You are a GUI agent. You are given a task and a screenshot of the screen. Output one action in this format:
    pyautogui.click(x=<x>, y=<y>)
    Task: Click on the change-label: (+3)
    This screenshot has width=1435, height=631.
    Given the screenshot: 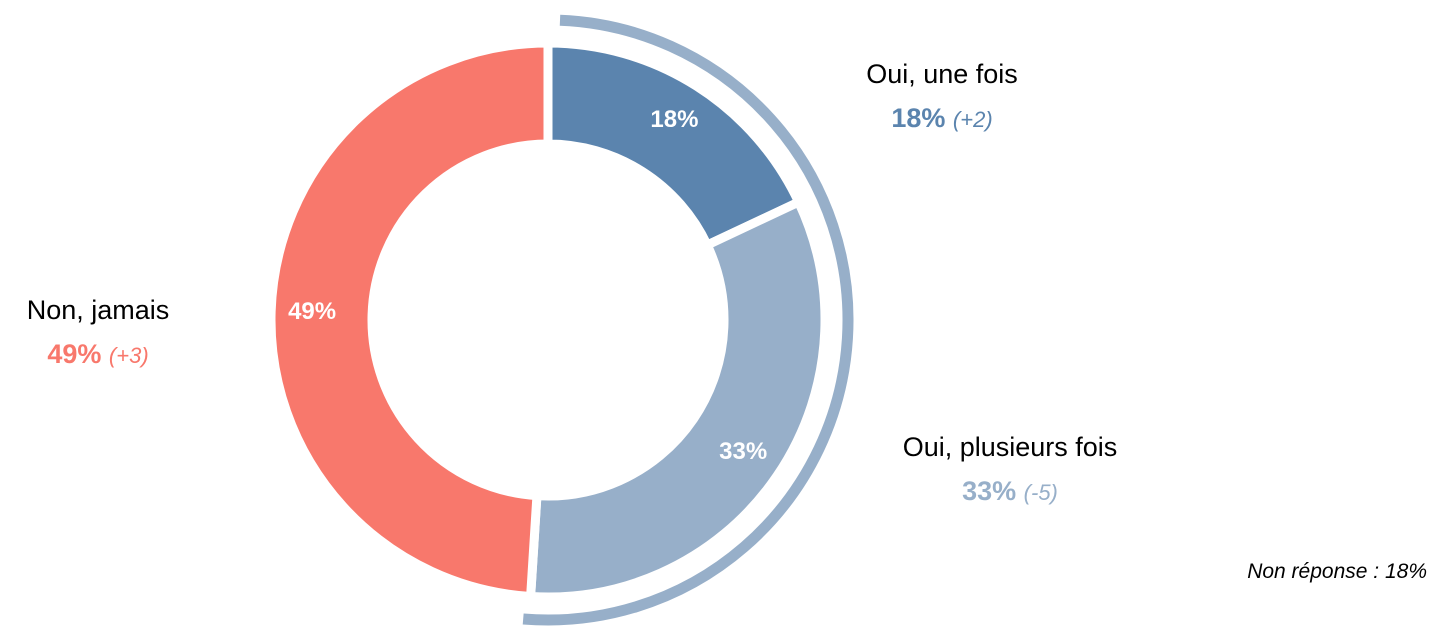 What is the action you would take?
    pyautogui.click(x=128, y=355)
    